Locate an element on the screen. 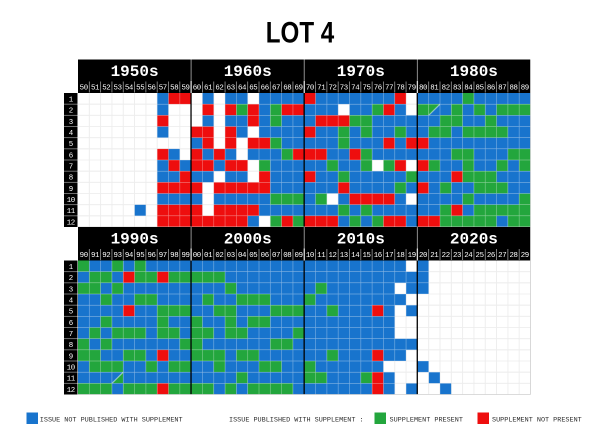 This screenshot has height=446, width=600. svg-text: 57 is located at coordinates (163, 89).